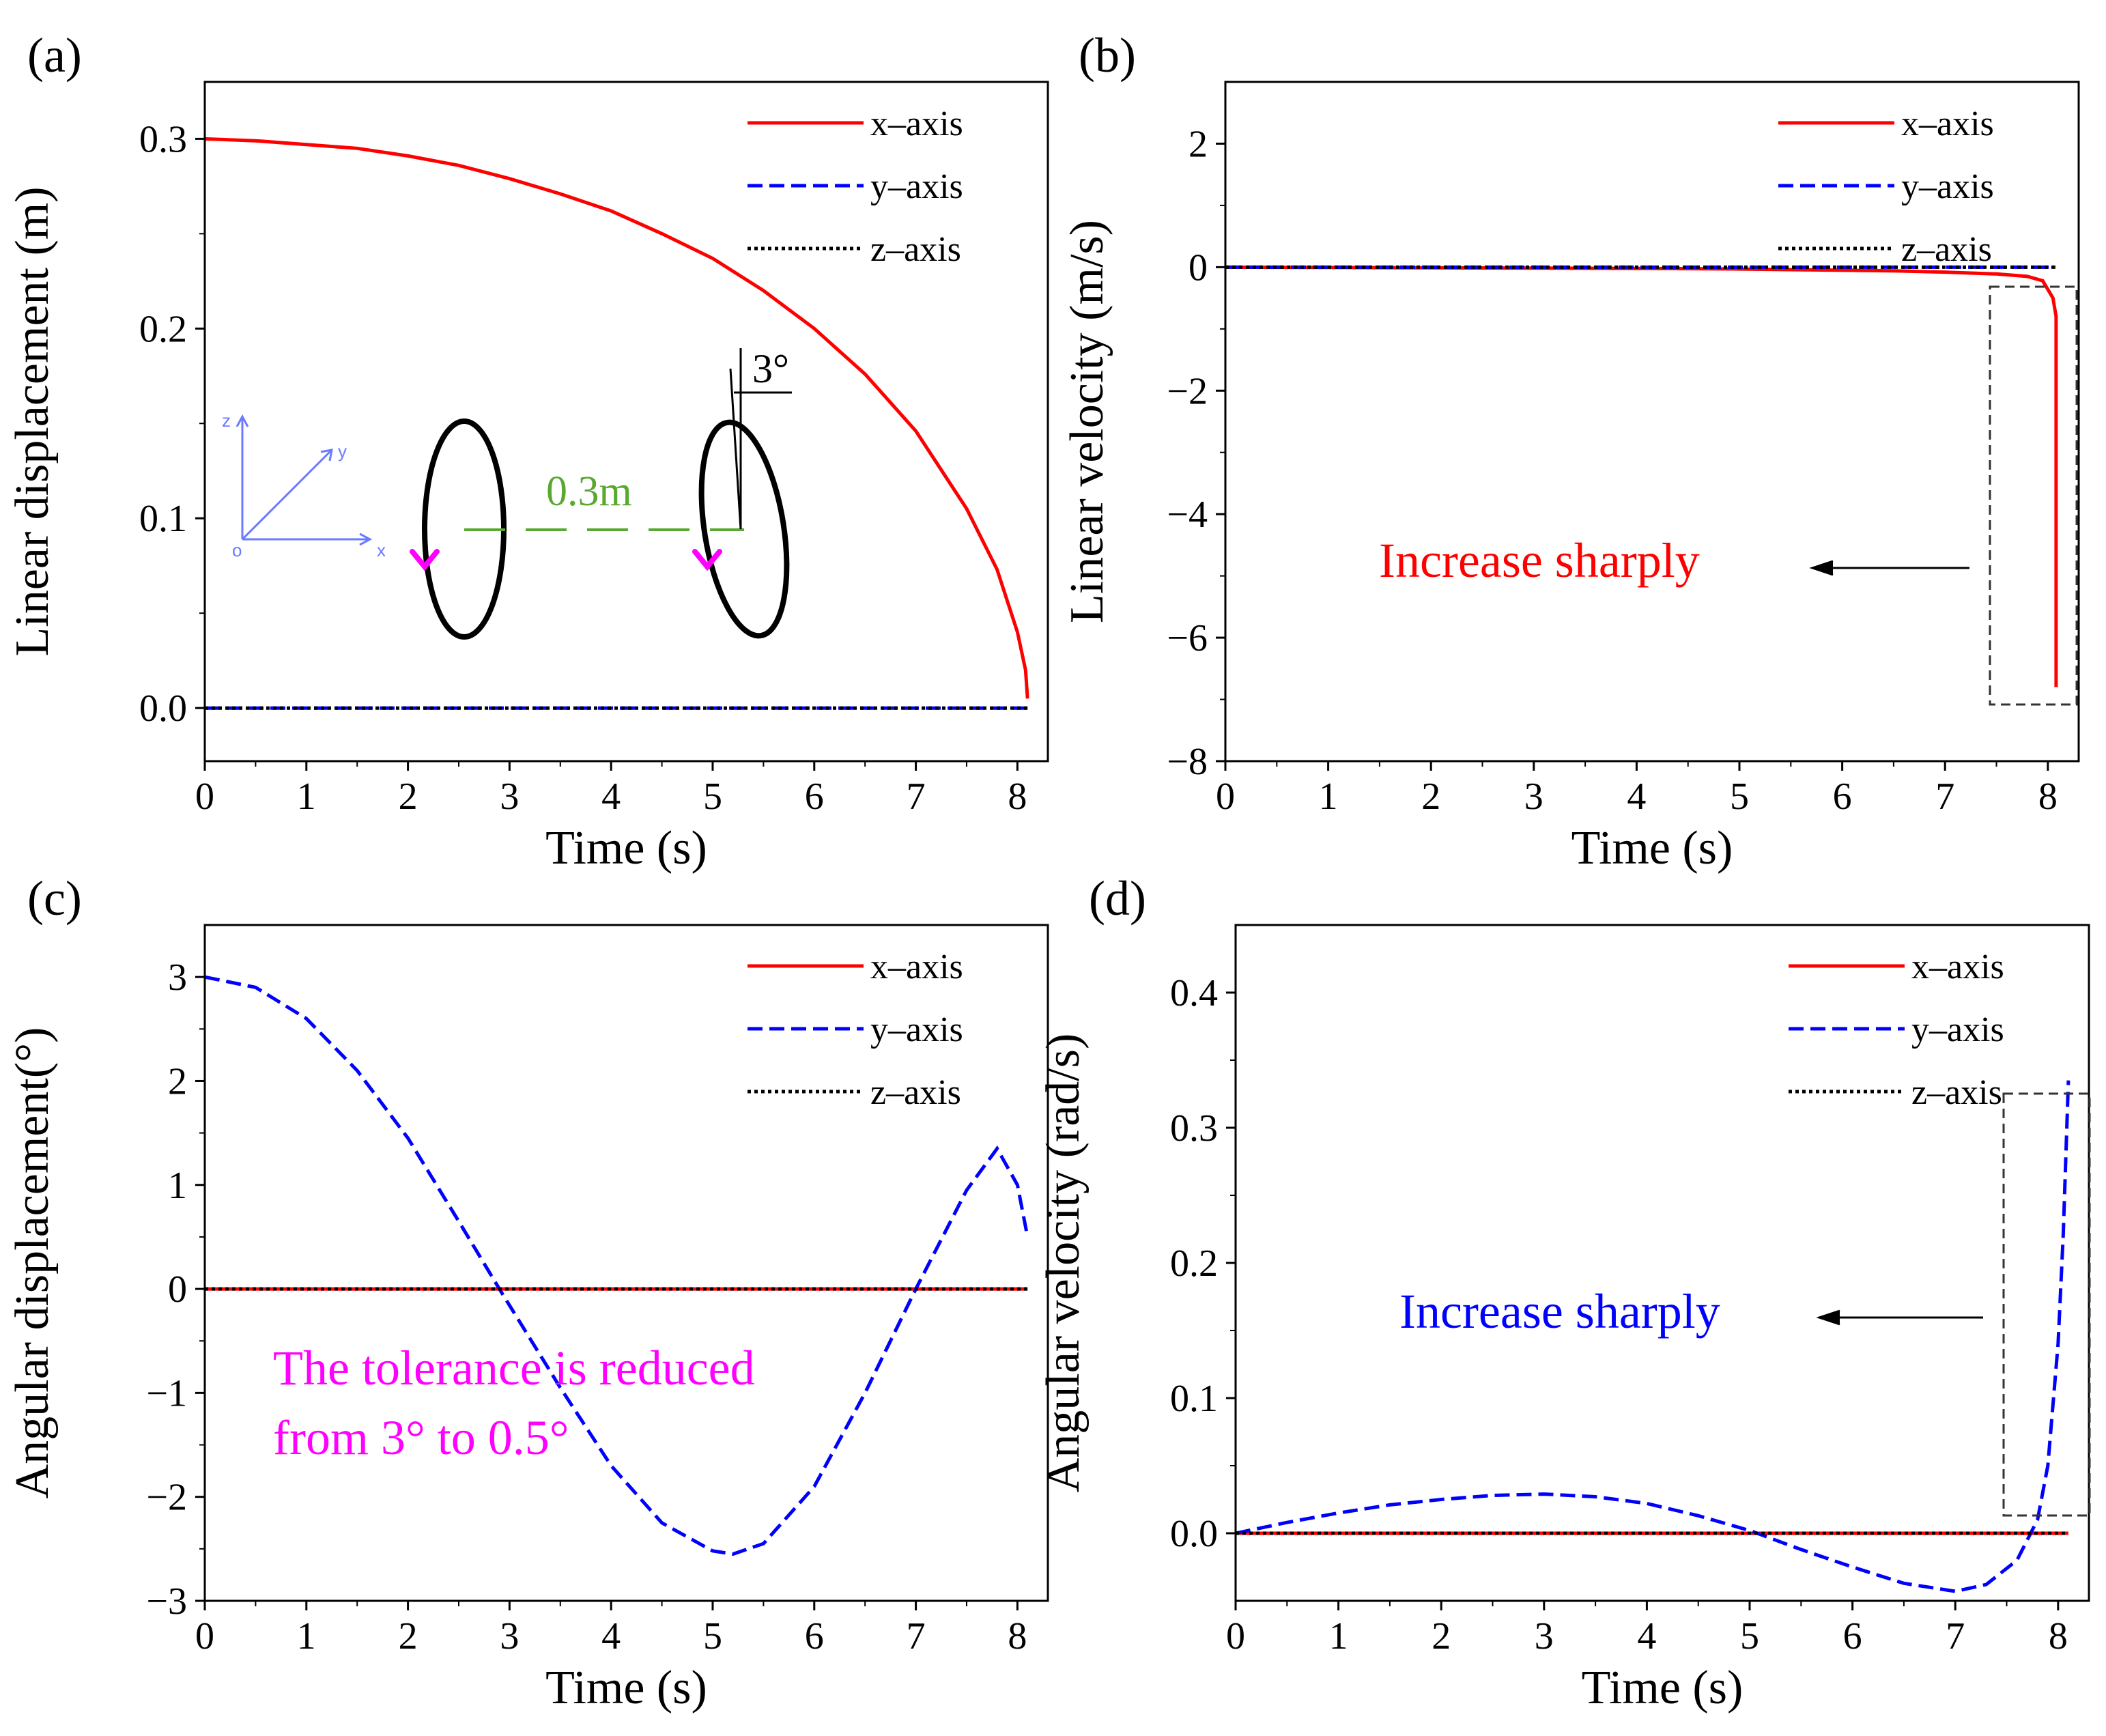  I want to click on panel-label: (c), so click(55, 899).